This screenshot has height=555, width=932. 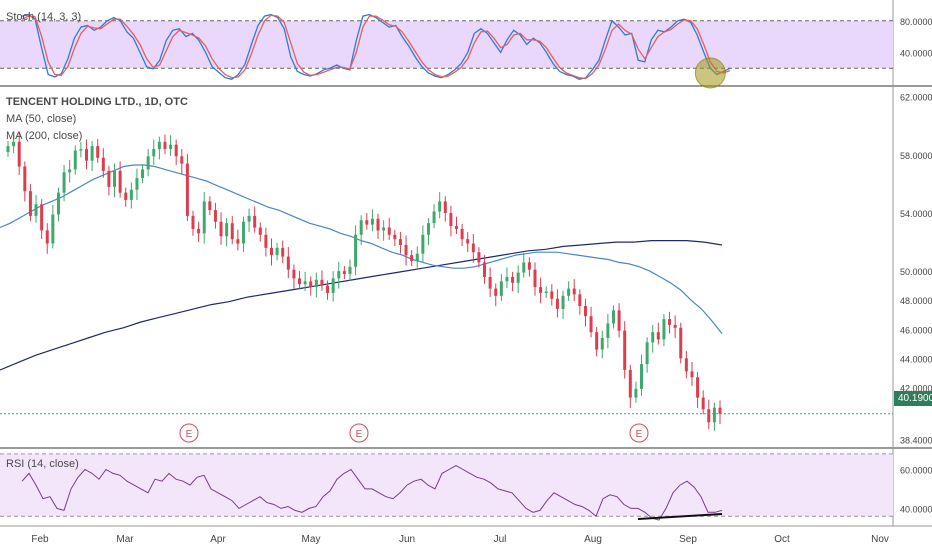 I want to click on price-tick-label: 58.0000, so click(x=916, y=156).